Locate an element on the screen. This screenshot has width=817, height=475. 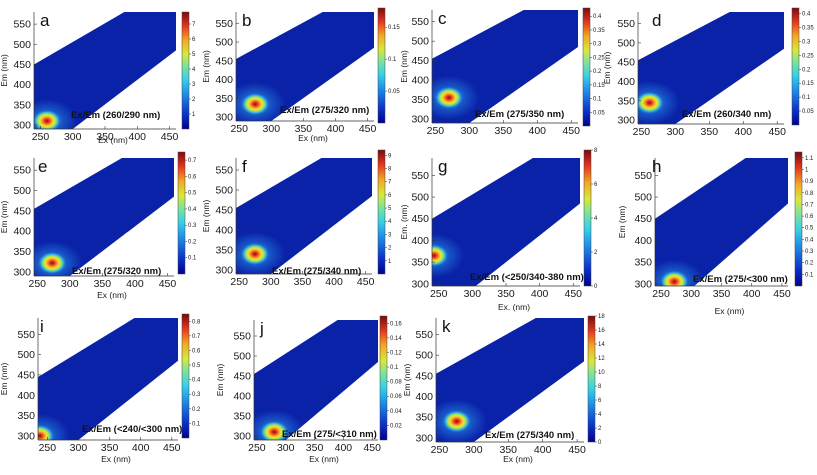
colorbar-tick-label: 0.6 is located at coordinates (192, 177).